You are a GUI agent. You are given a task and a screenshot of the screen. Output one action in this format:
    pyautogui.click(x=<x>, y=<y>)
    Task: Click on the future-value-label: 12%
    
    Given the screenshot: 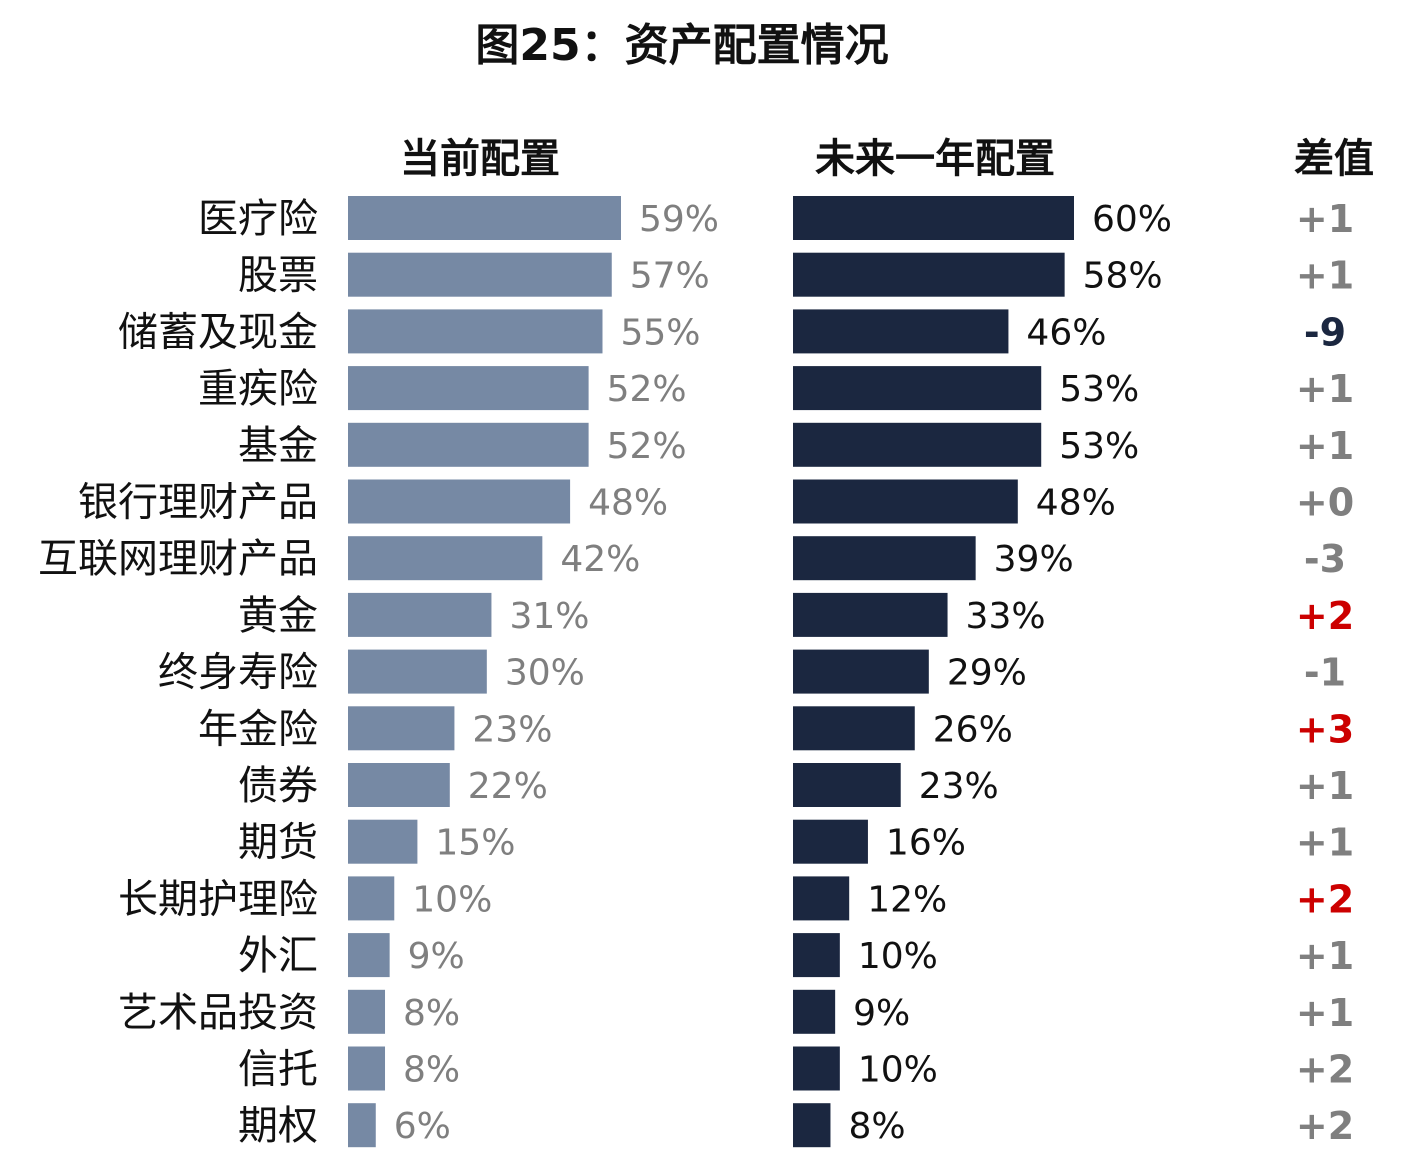 What is the action you would take?
    pyautogui.click(x=907, y=899)
    